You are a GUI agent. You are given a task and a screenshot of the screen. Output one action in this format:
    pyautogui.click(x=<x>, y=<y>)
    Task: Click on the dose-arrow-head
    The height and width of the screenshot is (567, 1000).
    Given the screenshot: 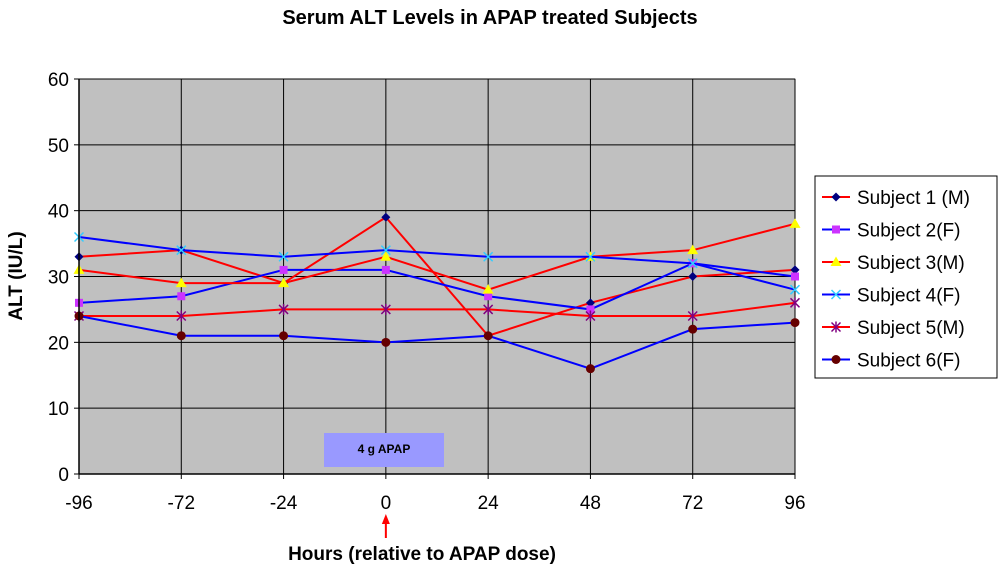 What is the action you would take?
    pyautogui.click(x=385, y=519)
    